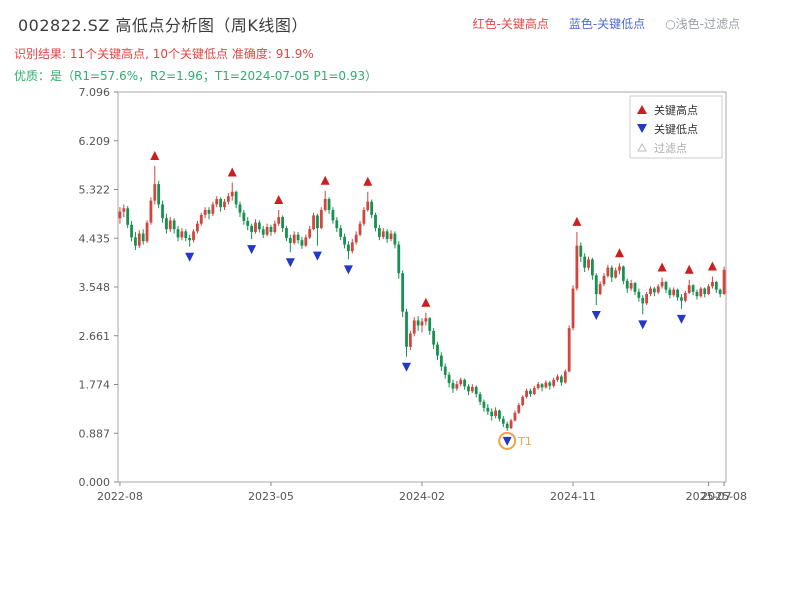  Describe the element at coordinates (95, 238) in the screenshot. I see `y-tick-label: 4.435` at that location.